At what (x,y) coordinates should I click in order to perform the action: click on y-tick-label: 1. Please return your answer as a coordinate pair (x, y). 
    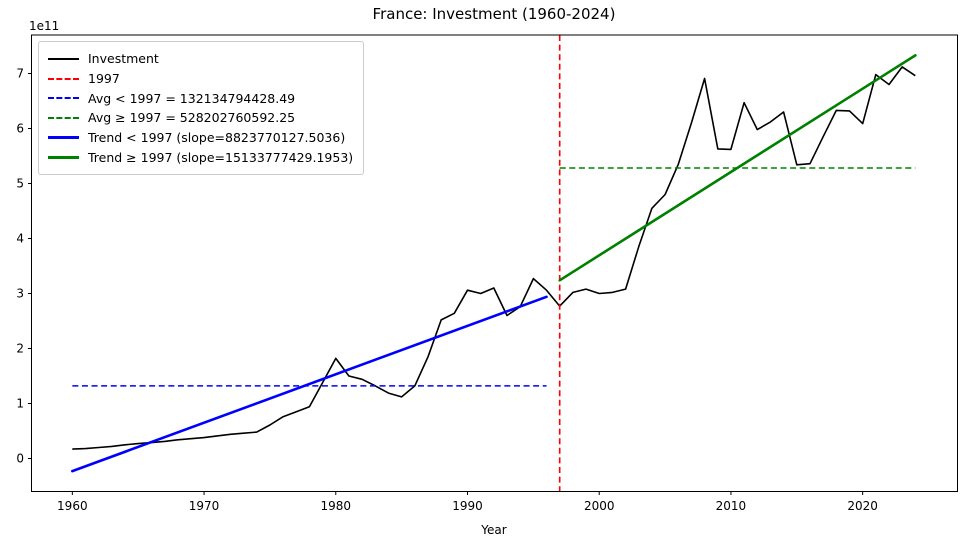
    Looking at the image, I should click on (20, 404).